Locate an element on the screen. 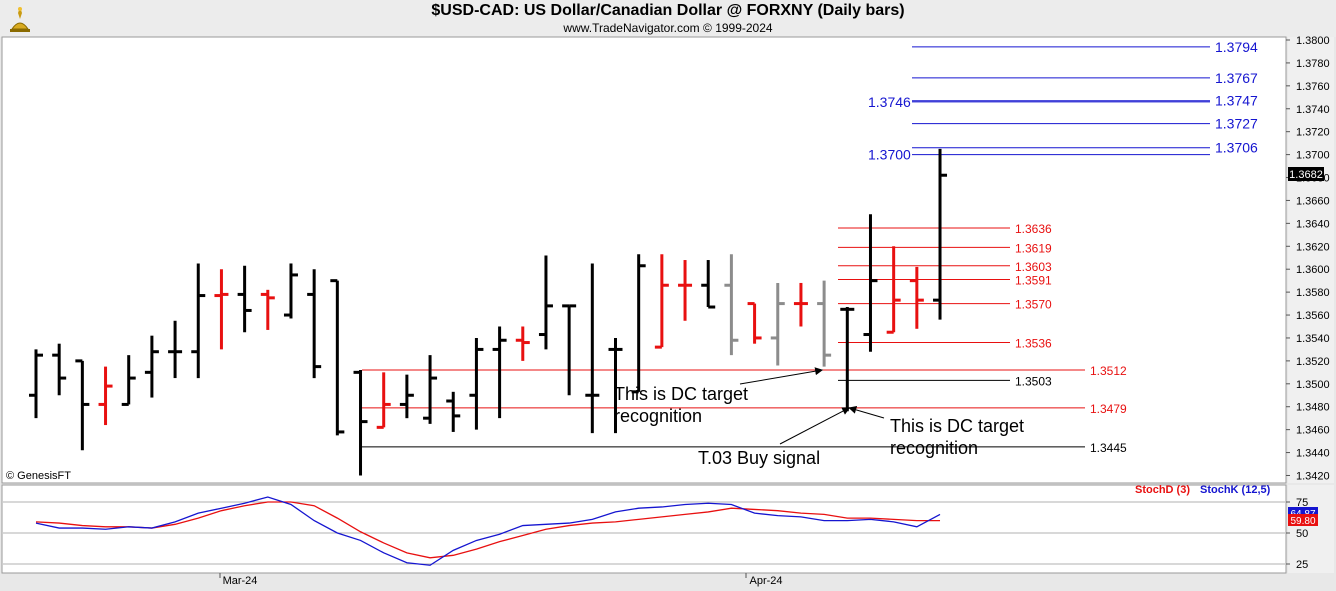 Image resolution: width=1336 pixels, height=591 pixels. price-tick-label: 1.3580 is located at coordinates (1313, 293).